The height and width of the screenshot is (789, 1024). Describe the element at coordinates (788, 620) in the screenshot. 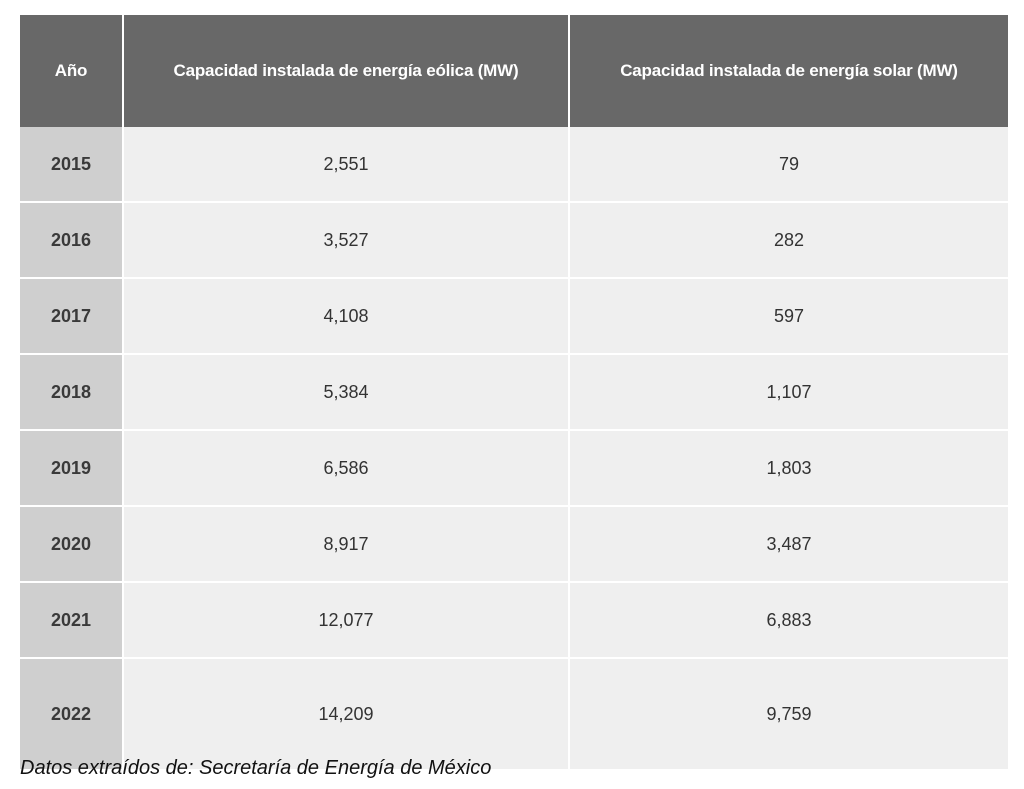

I see `solar-cell: 6,883` at that location.